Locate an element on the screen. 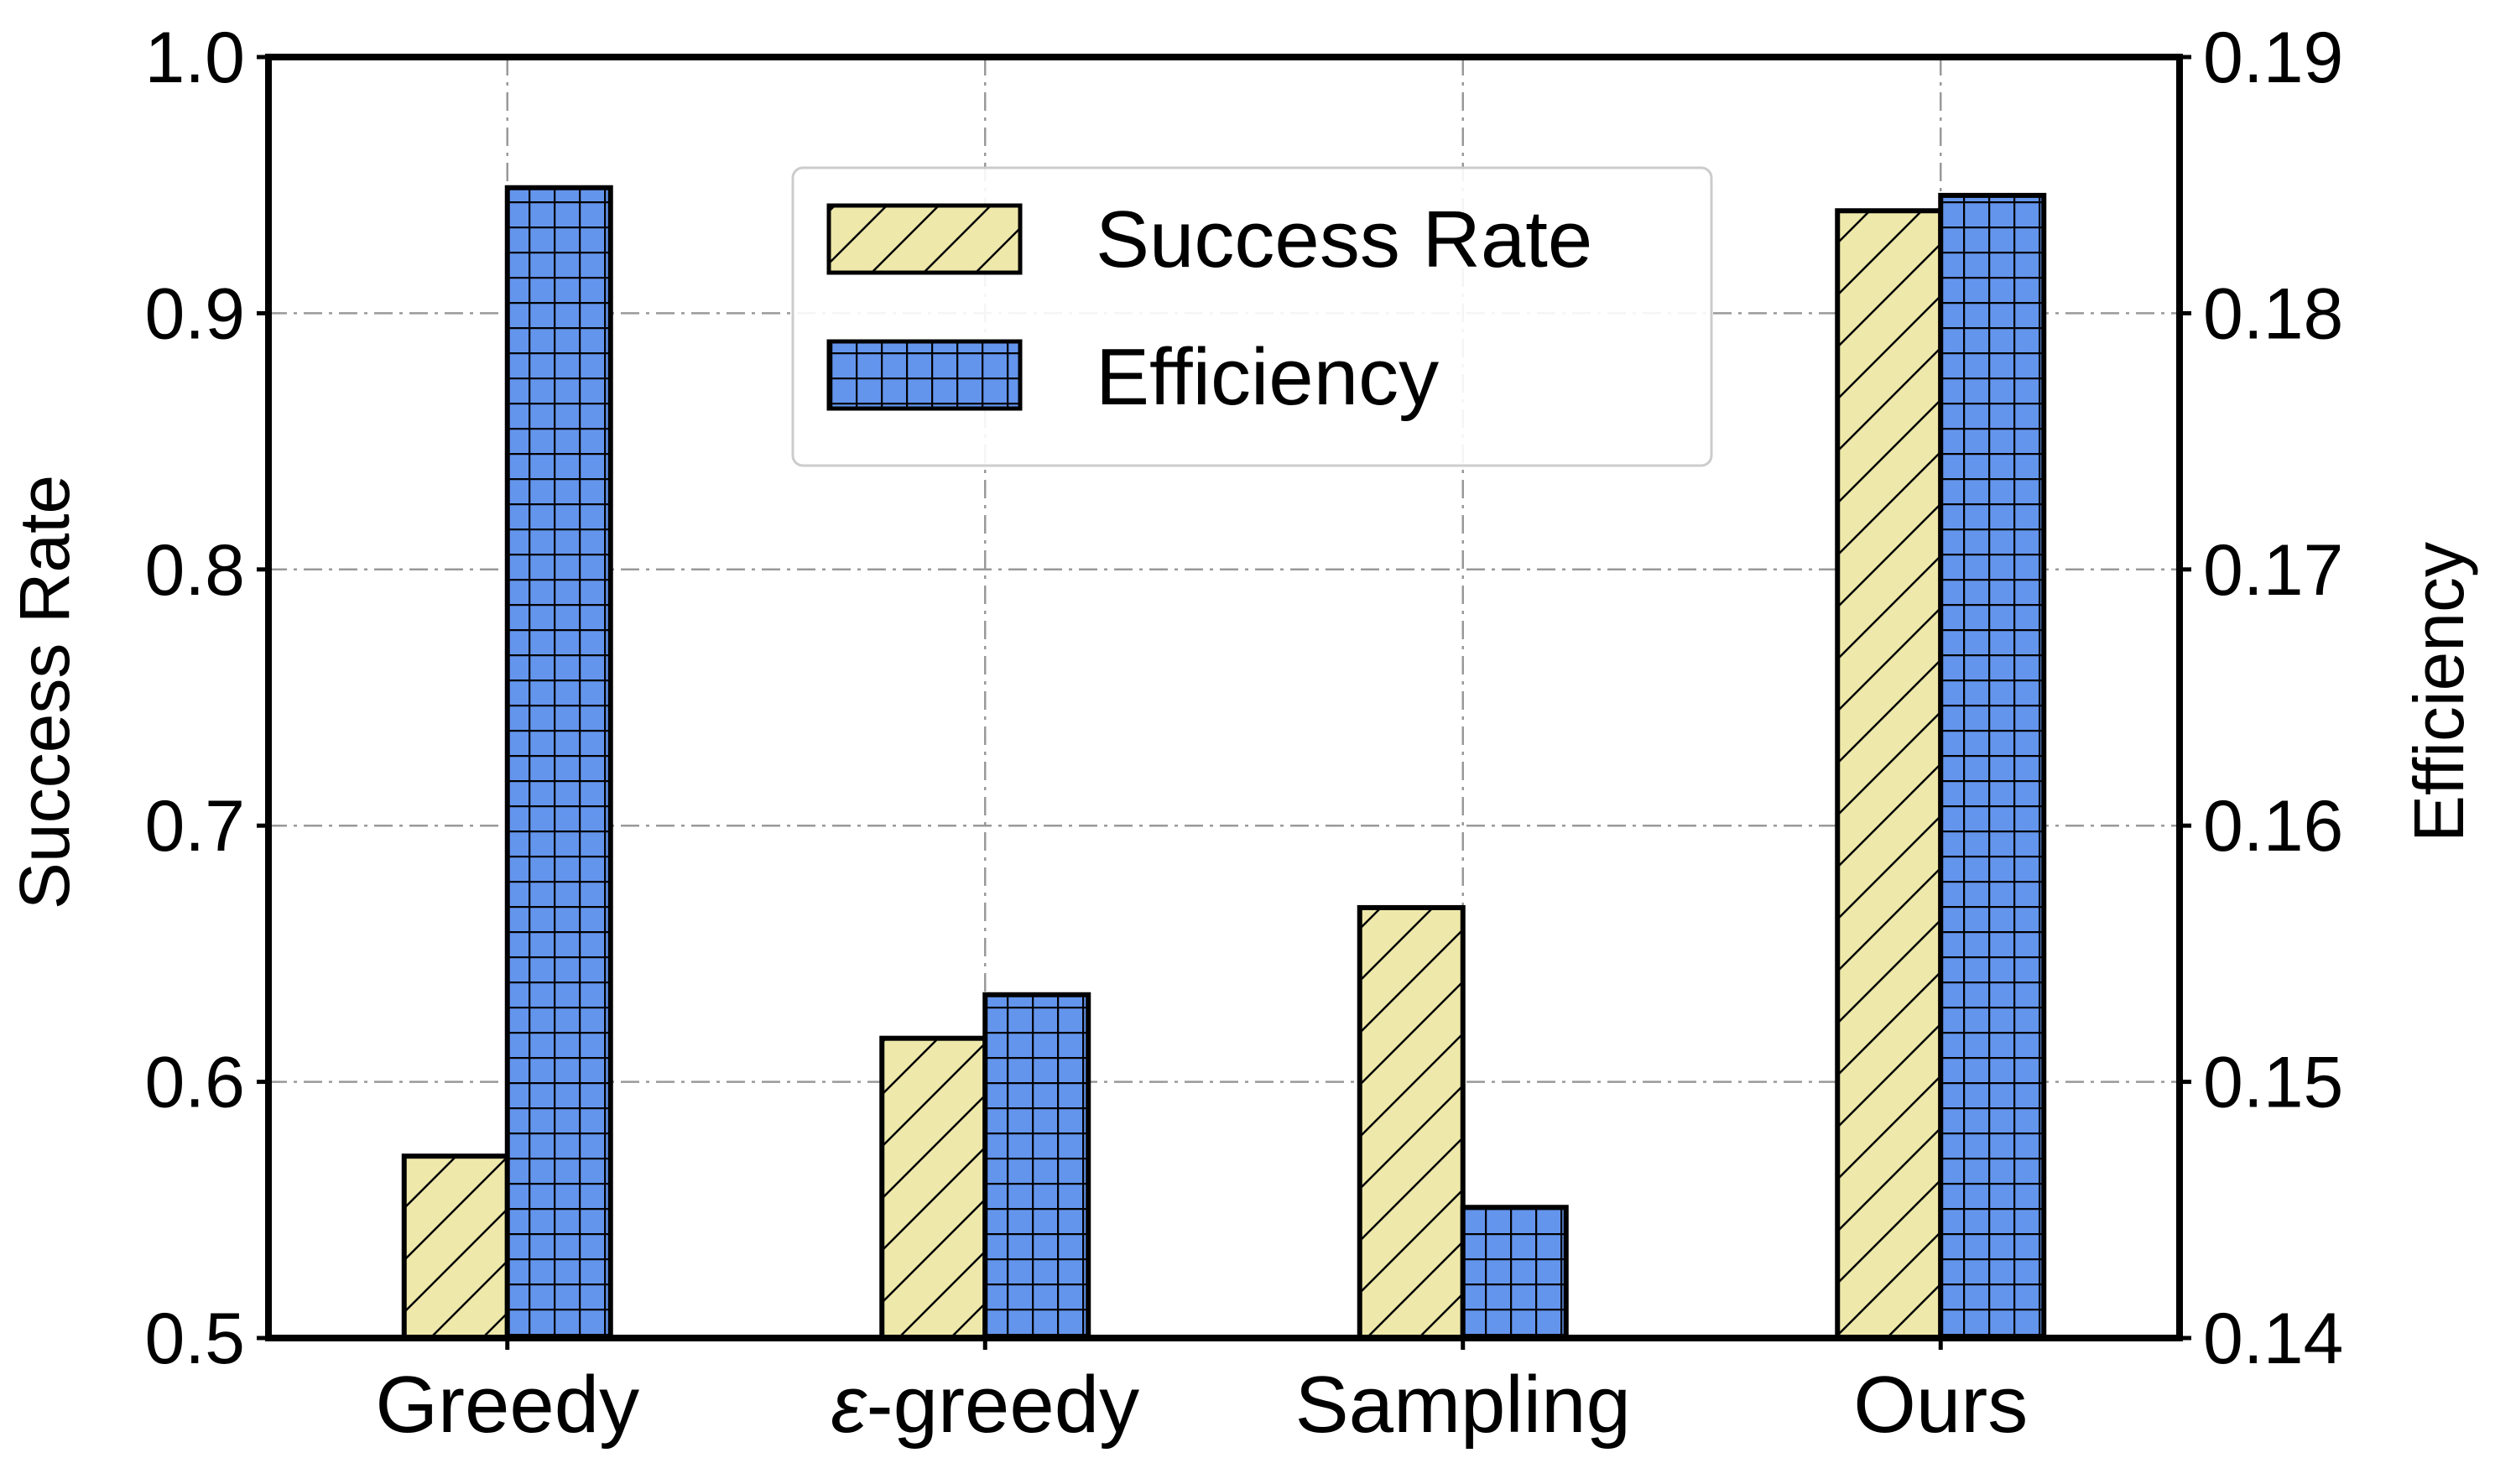 The height and width of the screenshot is (1484, 2495). legend-label-efficiency: Efficiency is located at coordinates (1267, 377).